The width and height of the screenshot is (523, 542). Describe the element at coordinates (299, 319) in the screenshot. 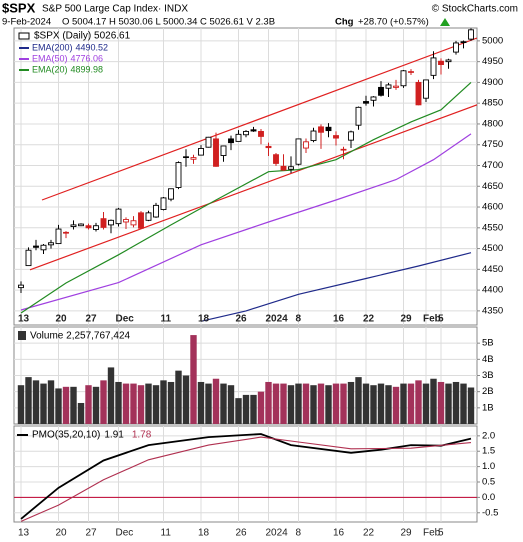

I see `x-tick-label: 8` at that location.